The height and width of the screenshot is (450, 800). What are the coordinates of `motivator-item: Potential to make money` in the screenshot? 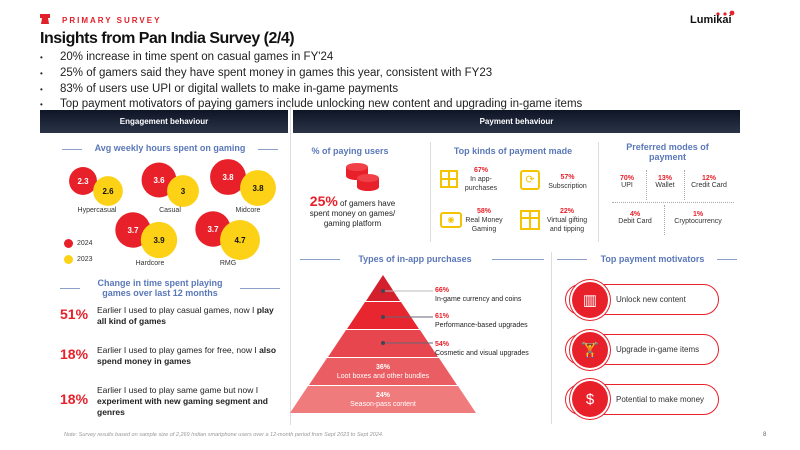 It's located at (642, 399).